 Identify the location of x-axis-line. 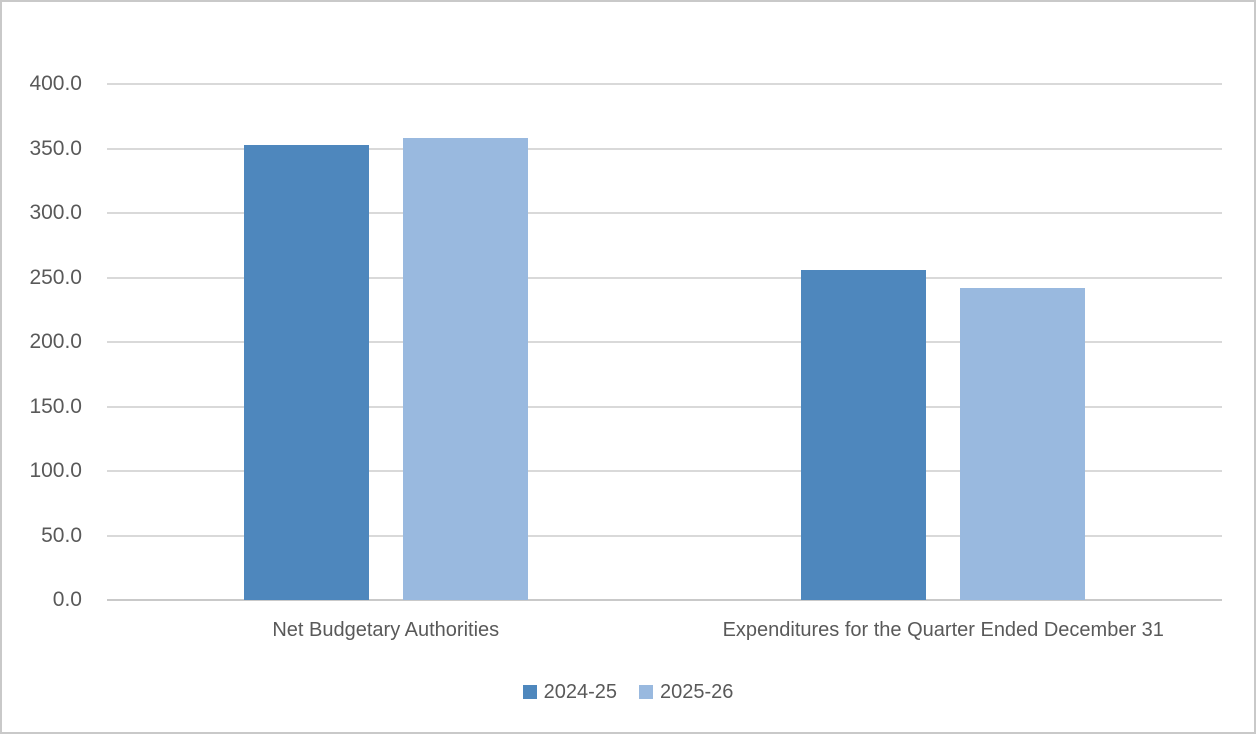
(664, 600).